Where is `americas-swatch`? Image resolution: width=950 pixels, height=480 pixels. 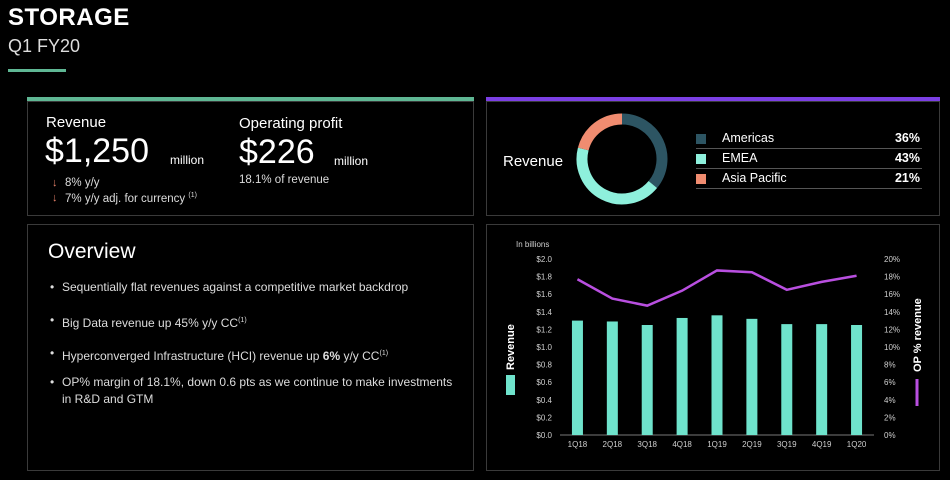
americas-swatch is located at coordinates (701, 139).